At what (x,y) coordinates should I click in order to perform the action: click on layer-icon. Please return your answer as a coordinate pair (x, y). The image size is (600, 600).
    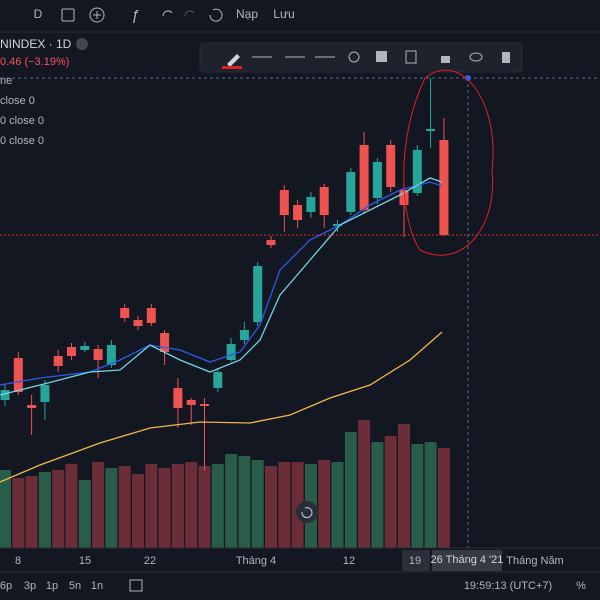
    Looking at the image, I should click on (381, 56).